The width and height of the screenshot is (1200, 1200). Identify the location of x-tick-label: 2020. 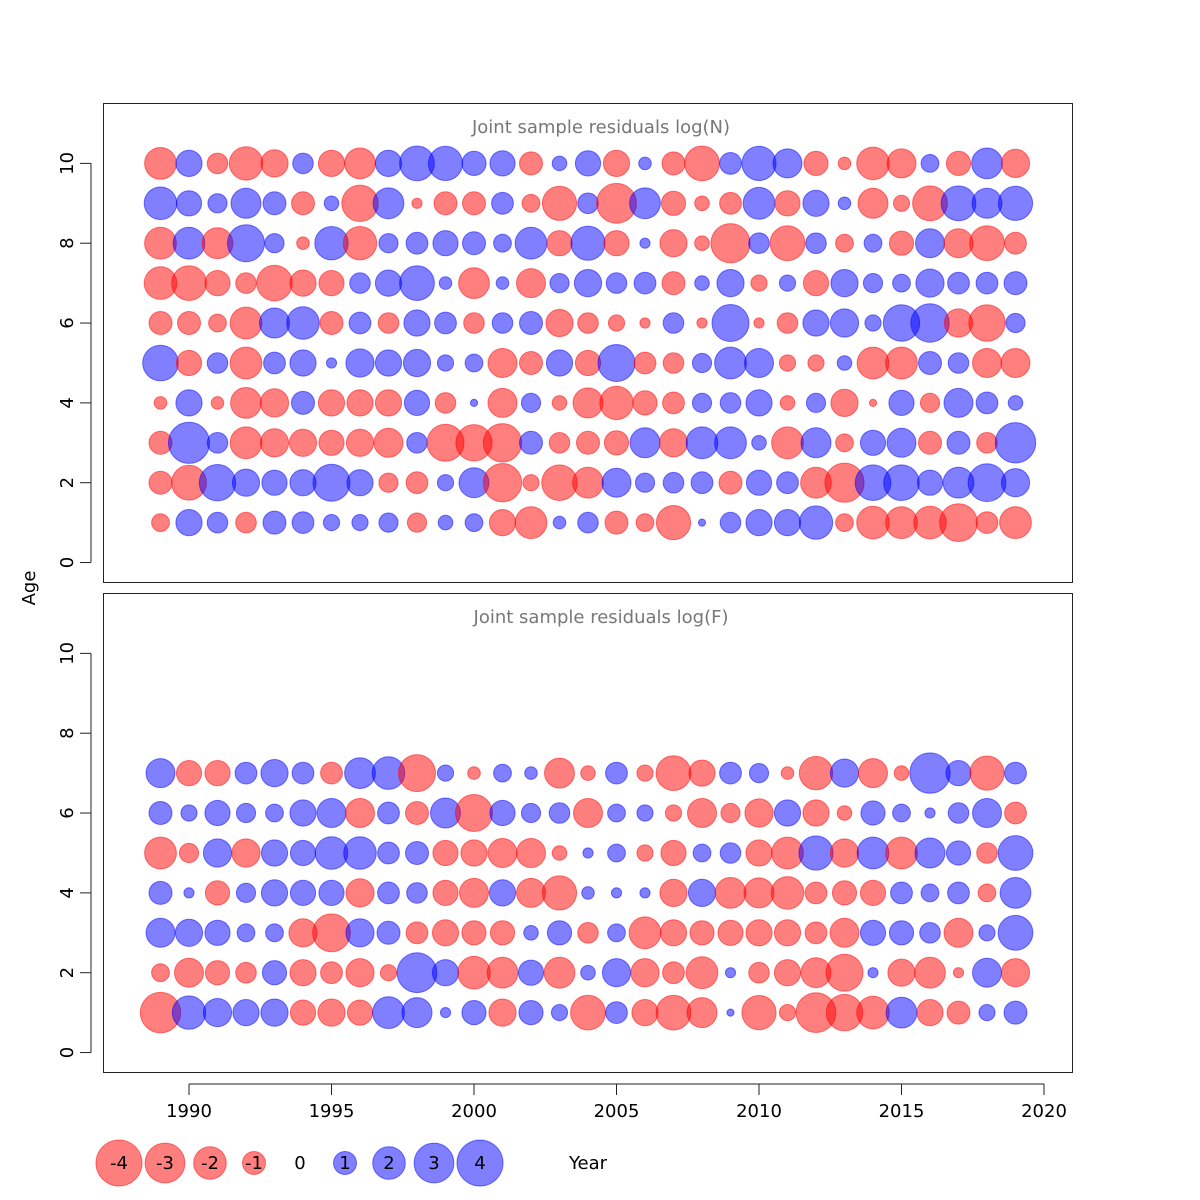
(1044, 1111).